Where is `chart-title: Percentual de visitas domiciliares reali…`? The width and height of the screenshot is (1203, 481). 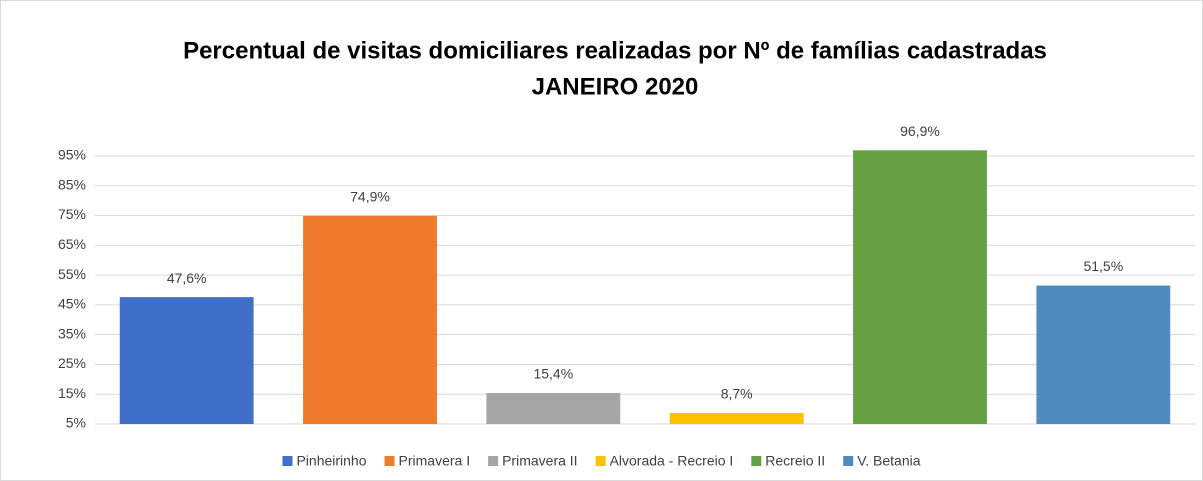
chart-title: Percentual de visitas domiciliares reali… is located at coordinates (615, 50).